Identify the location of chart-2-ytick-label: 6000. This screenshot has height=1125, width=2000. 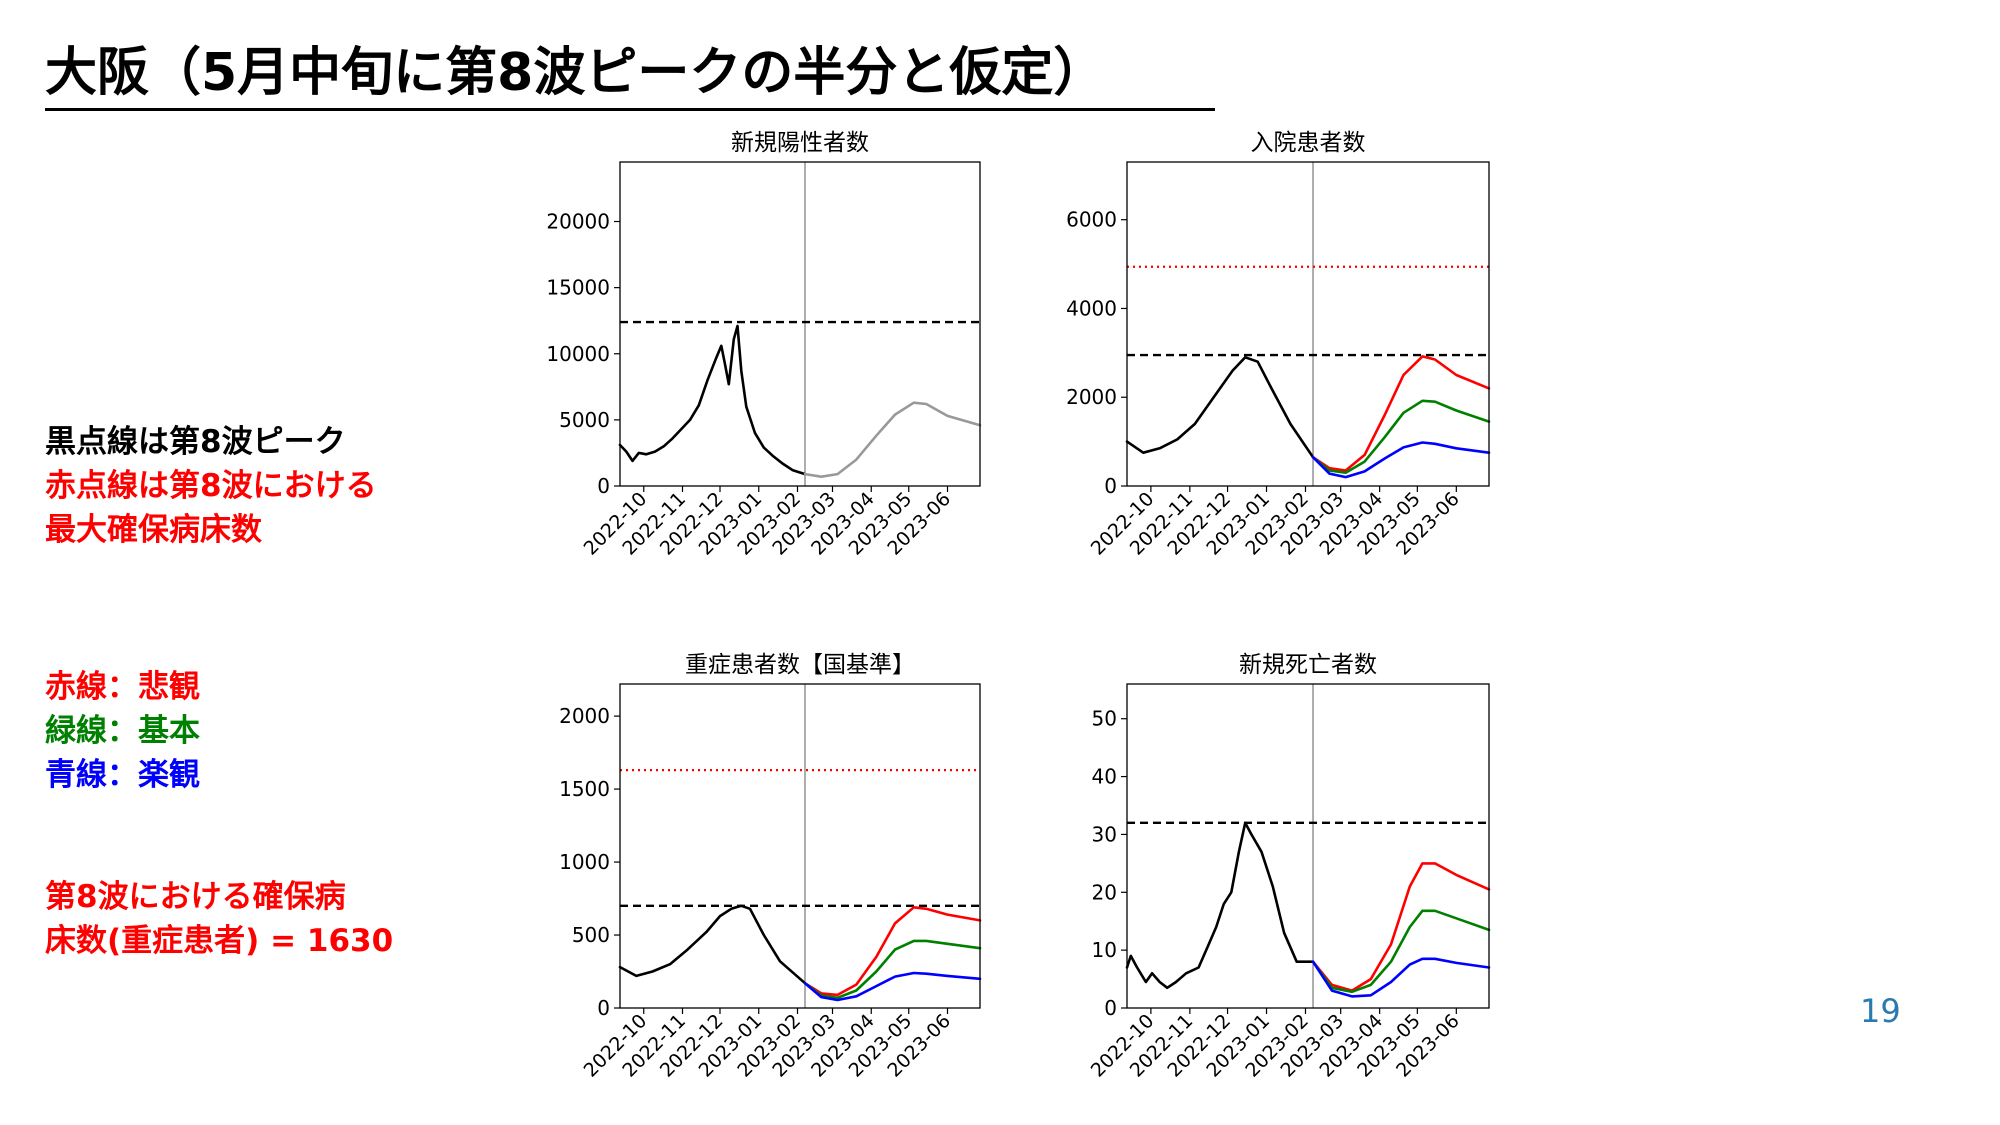
(1091, 220).